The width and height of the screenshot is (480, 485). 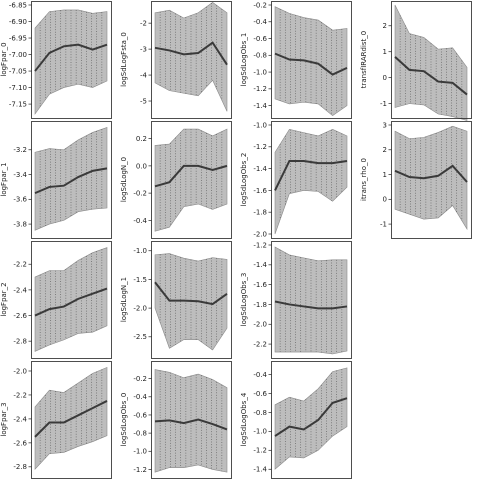 I want to click on y-axis-label: logSdLogFsta_0, so click(x=124, y=59).